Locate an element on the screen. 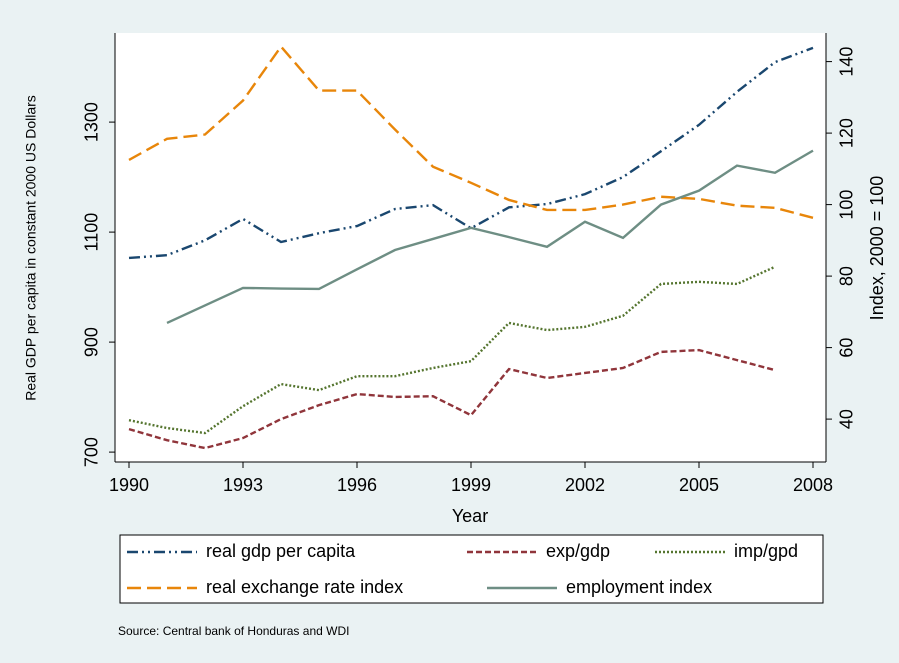 This screenshot has height=663, width=899. legend-label: exp/gdp is located at coordinates (578, 551).